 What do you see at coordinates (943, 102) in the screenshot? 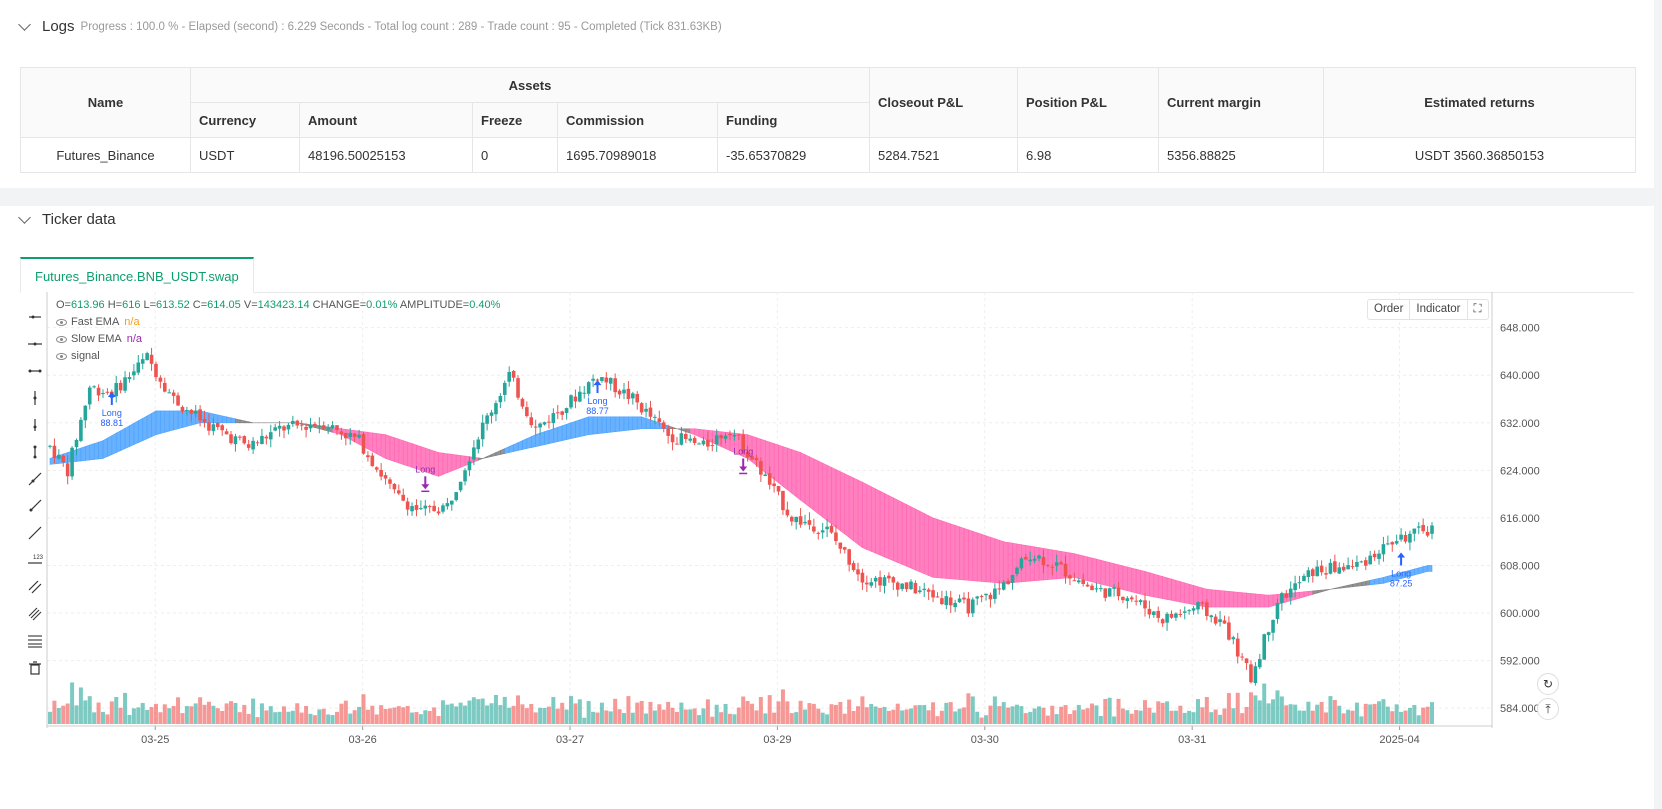
I see `col-closeout-pnl: Closeout P&L` at bounding box center [943, 102].